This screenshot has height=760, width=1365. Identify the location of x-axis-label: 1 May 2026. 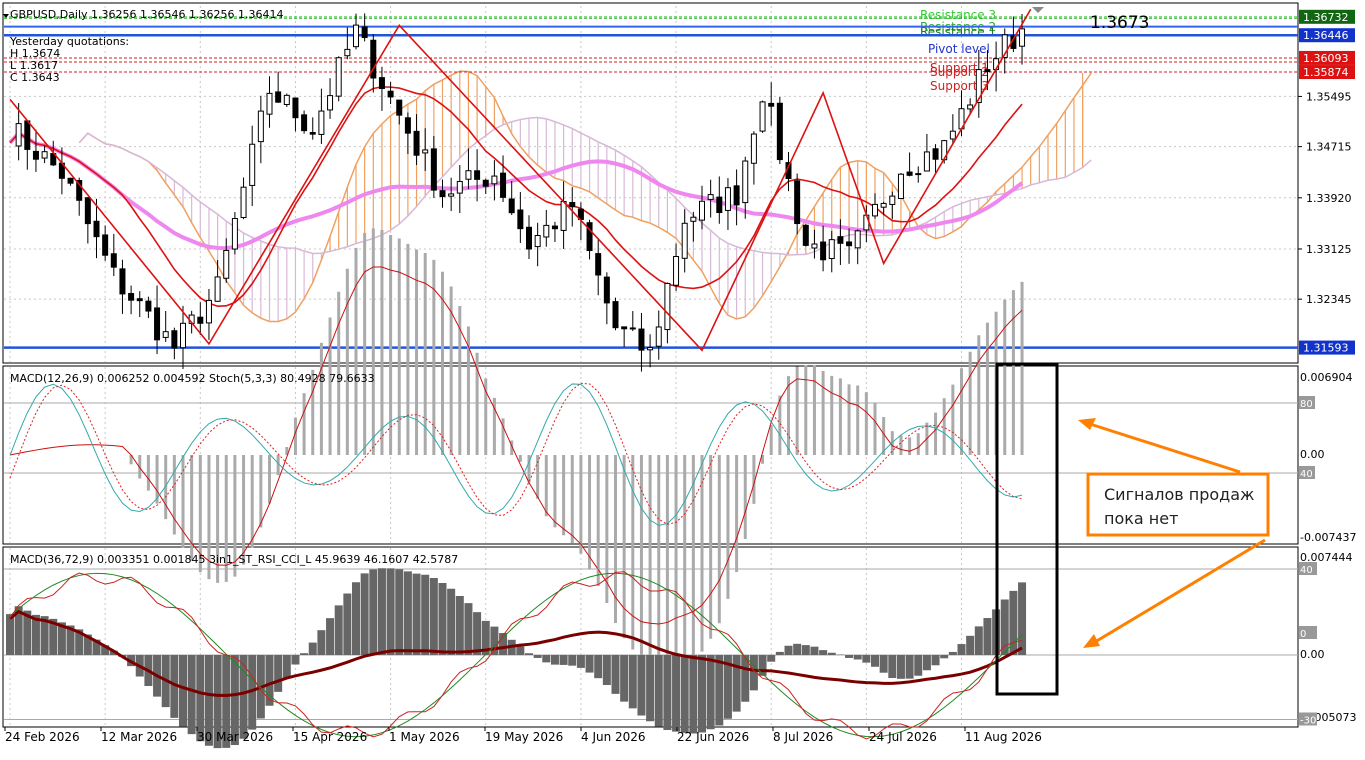
(424, 737).